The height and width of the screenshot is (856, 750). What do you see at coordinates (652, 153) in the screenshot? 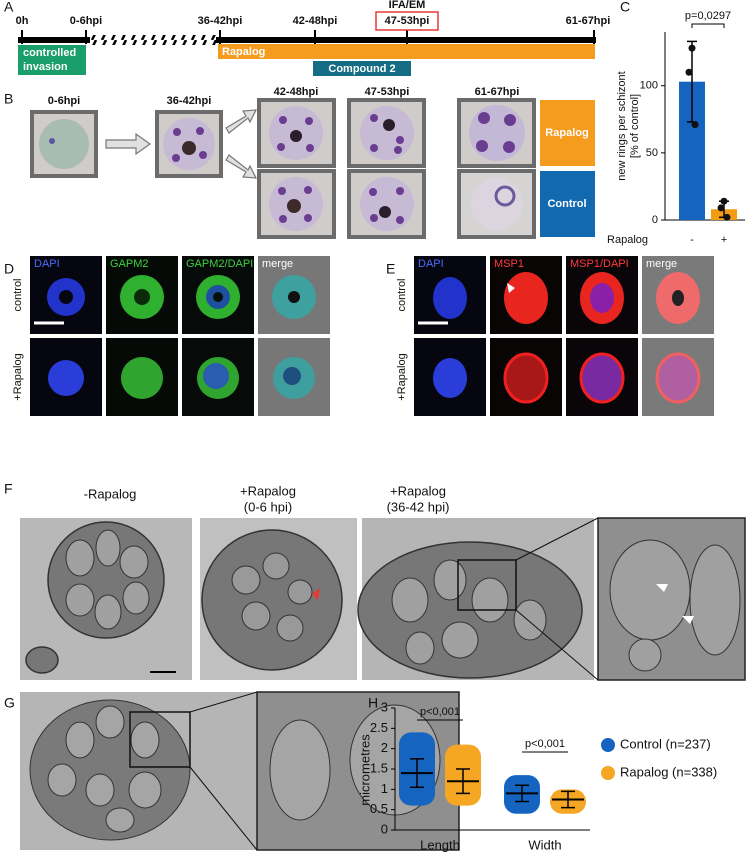
I see `y-tick-label: 50` at bounding box center [652, 153].